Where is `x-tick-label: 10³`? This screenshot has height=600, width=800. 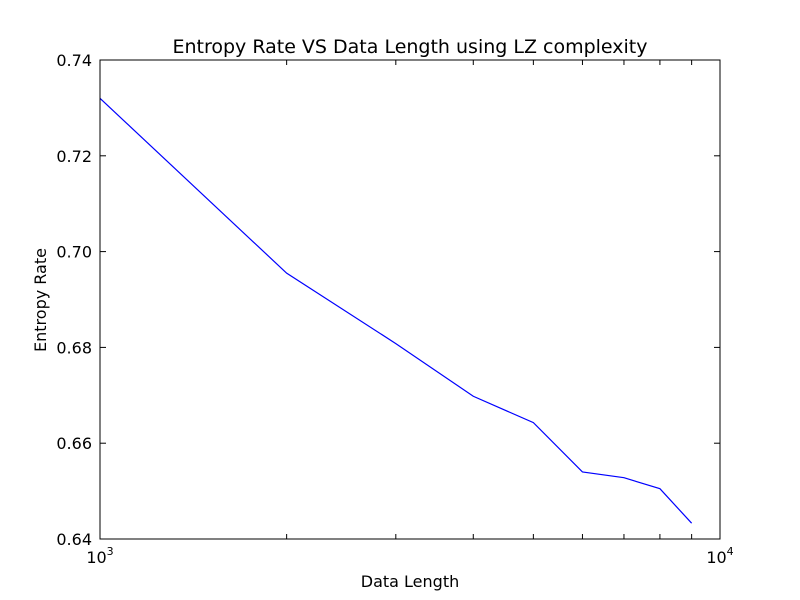 x-tick-label: 10³ is located at coordinates (99, 556).